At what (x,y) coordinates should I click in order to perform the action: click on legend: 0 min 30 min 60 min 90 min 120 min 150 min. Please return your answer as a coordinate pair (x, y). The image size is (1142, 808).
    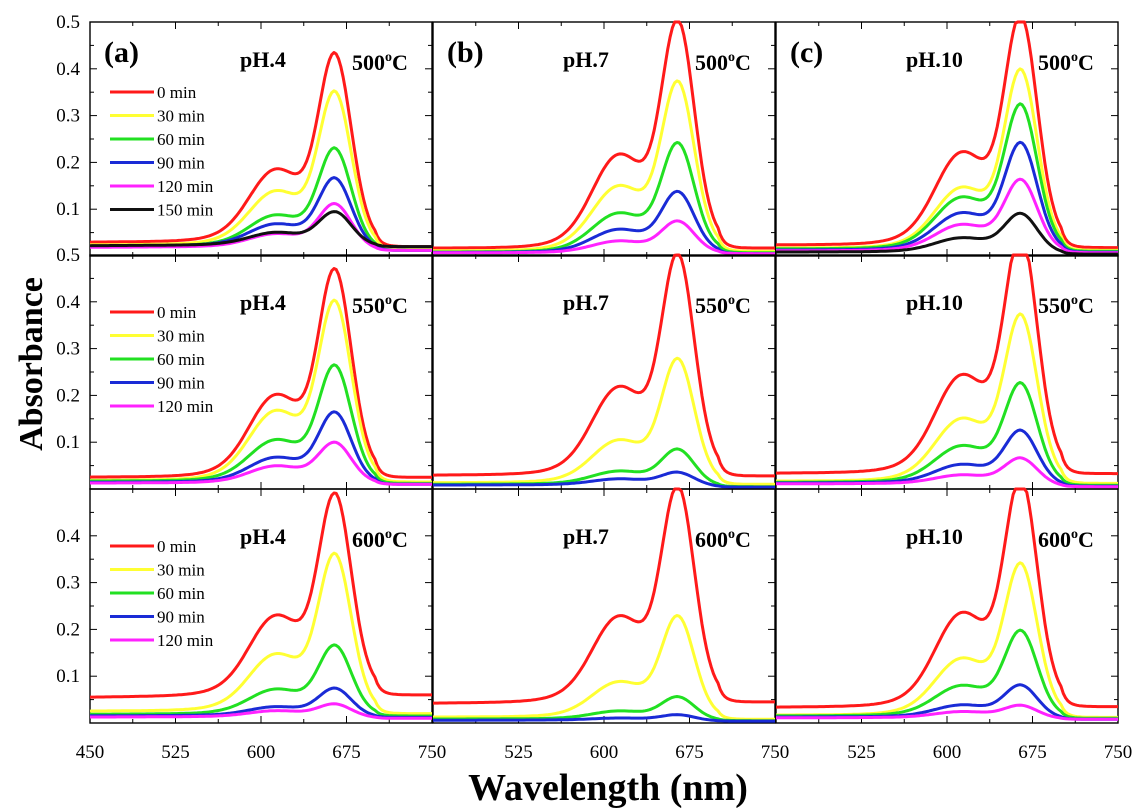
    Looking at the image, I should click on (162, 151).